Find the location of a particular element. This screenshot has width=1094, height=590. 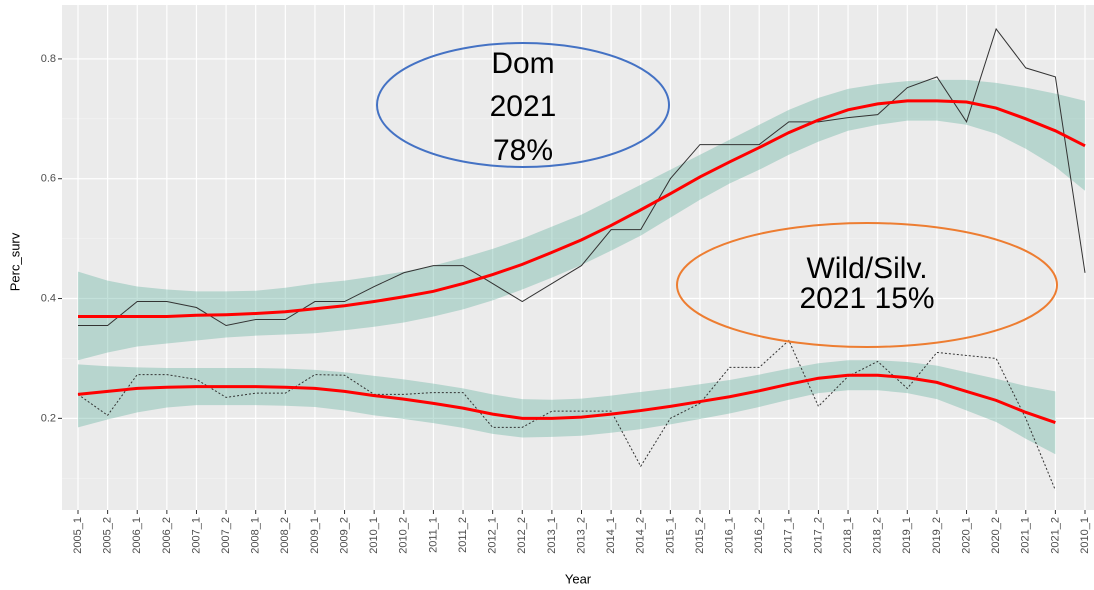

annotation-text: 78% is located at coordinates (523, 150).